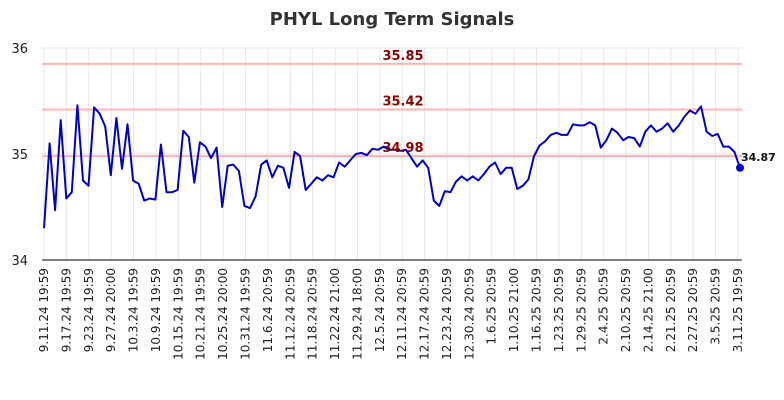  I want to click on x-tick-label: 10.15.24 19:59, so click(178, 314).